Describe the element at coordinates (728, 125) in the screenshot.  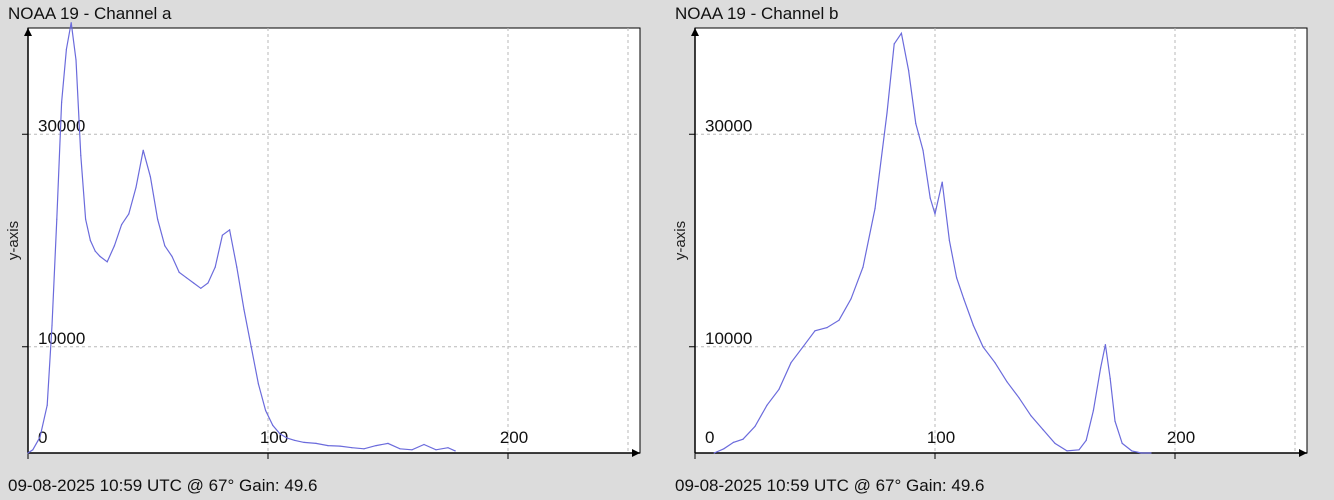
I see `y-tick-label: 30000` at that location.